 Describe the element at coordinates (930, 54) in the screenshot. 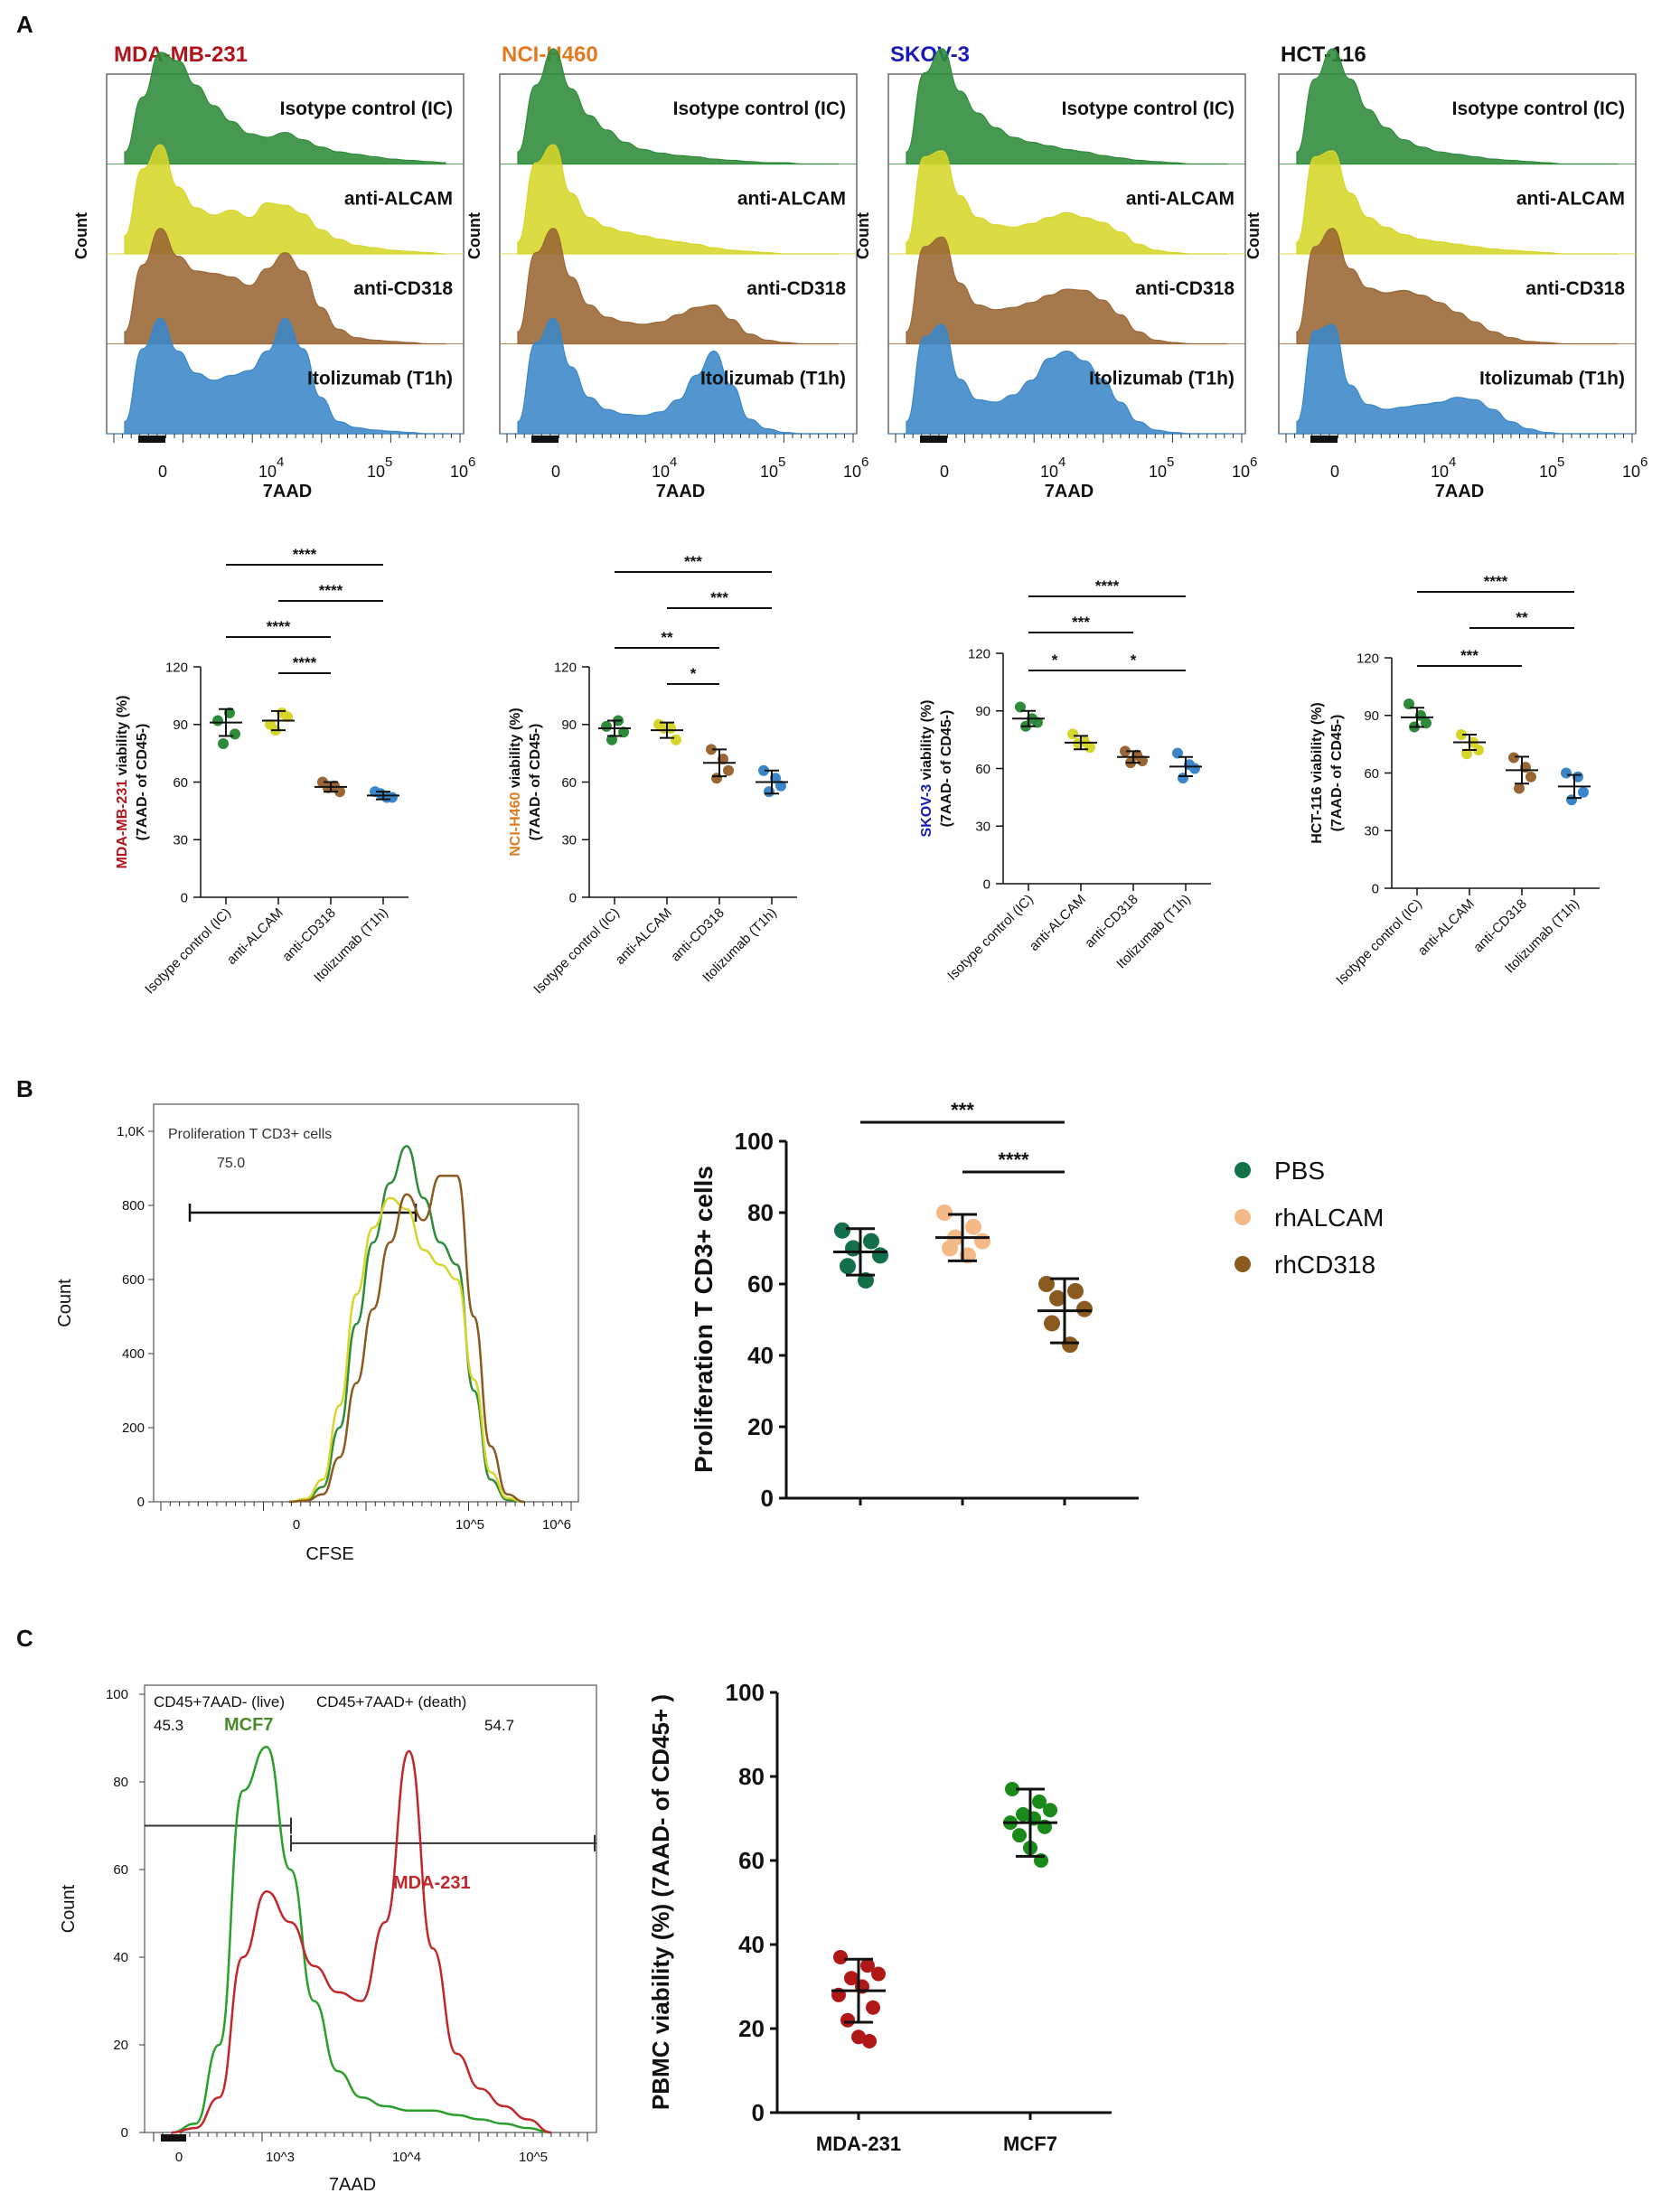

I see `cell-line-title: SKOV-3` at that location.